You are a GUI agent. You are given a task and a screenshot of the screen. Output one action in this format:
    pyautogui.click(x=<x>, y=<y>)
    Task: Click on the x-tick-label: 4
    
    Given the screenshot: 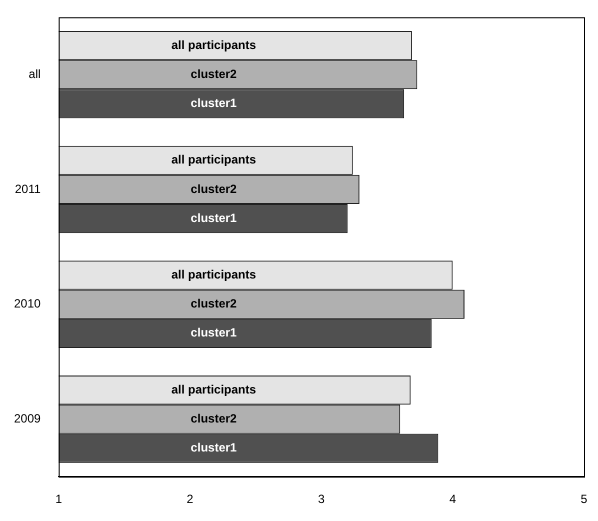 What is the action you would take?
    pyautogui.click(x=452, y=499)
    